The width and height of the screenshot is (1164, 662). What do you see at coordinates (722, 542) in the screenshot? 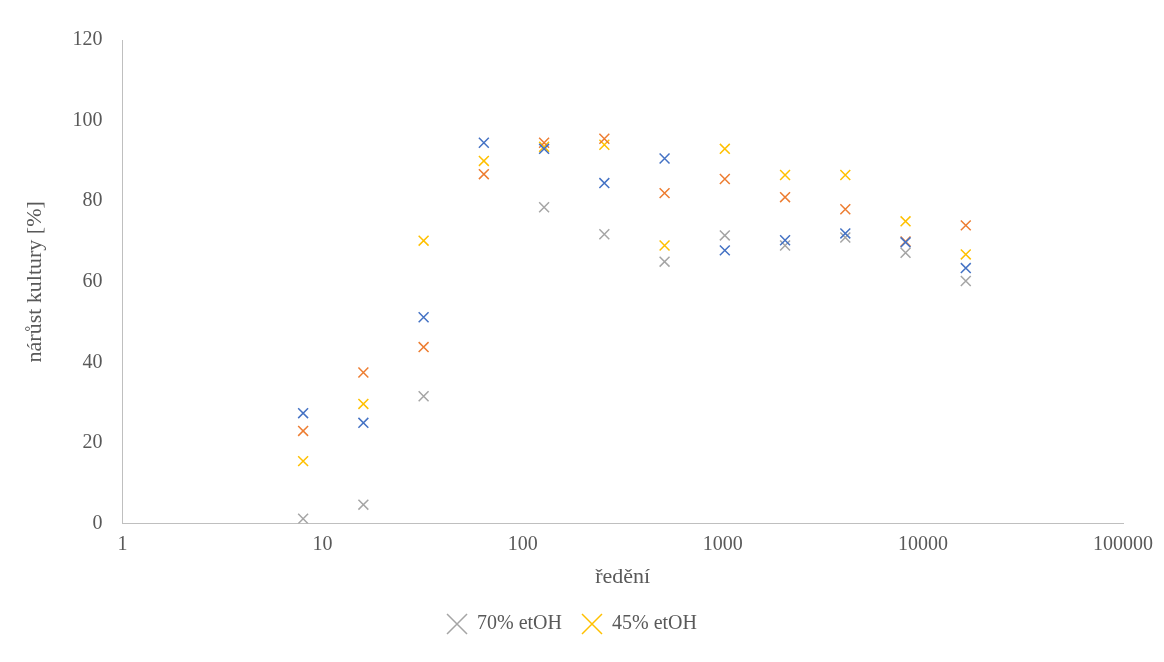
I see `x-tick-label: 1000` at bounding box center [722, 542].